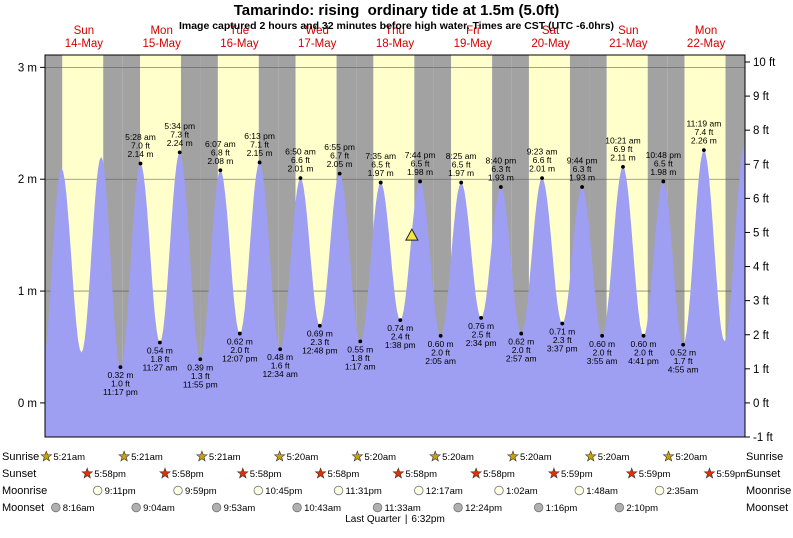 The height and width of the screenshot is (538, 793). I want to click on high-tide-label: 6:07 am 6.8 ft 2.08 m, so click(220, 152).